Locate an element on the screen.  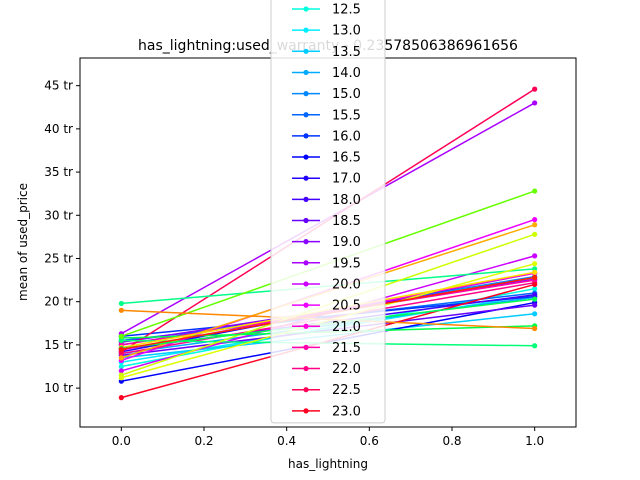
y-tick-label: 40 tr is located at coordinates (58, 129).